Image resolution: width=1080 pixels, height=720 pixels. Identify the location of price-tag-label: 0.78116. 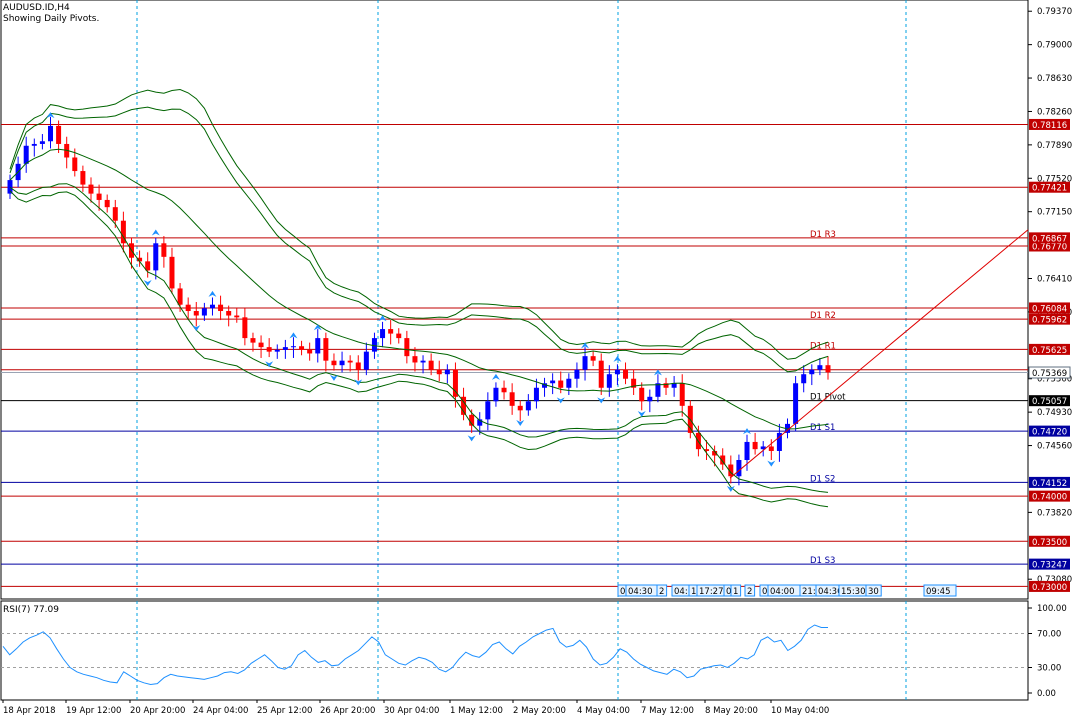
(1049, 126).